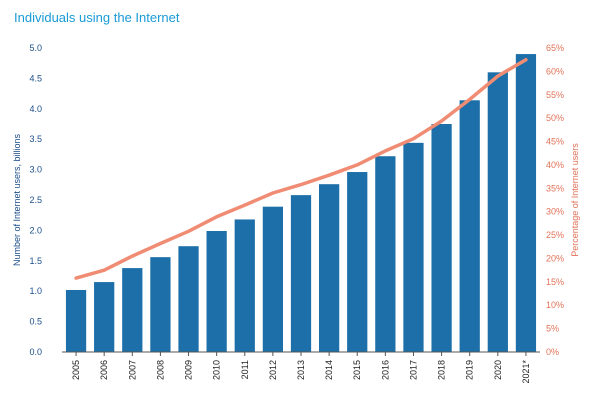  I want to click on bar-2008, so click(160, 304).